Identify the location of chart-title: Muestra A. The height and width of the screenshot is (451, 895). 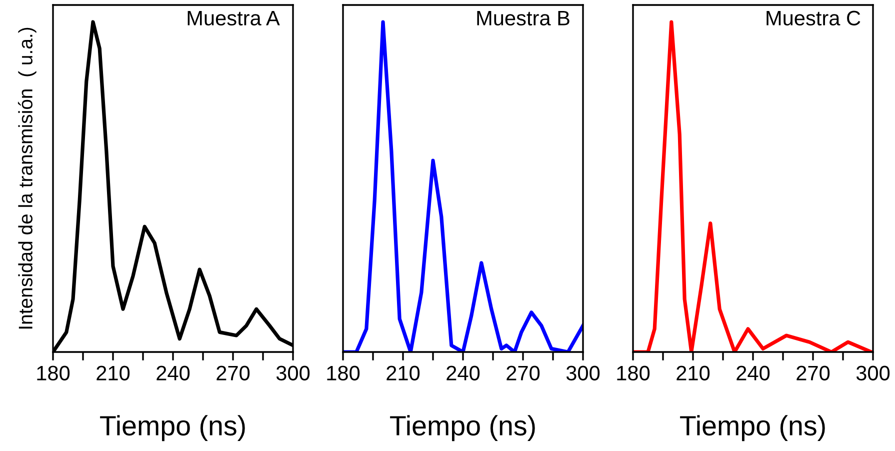
(234, 18).